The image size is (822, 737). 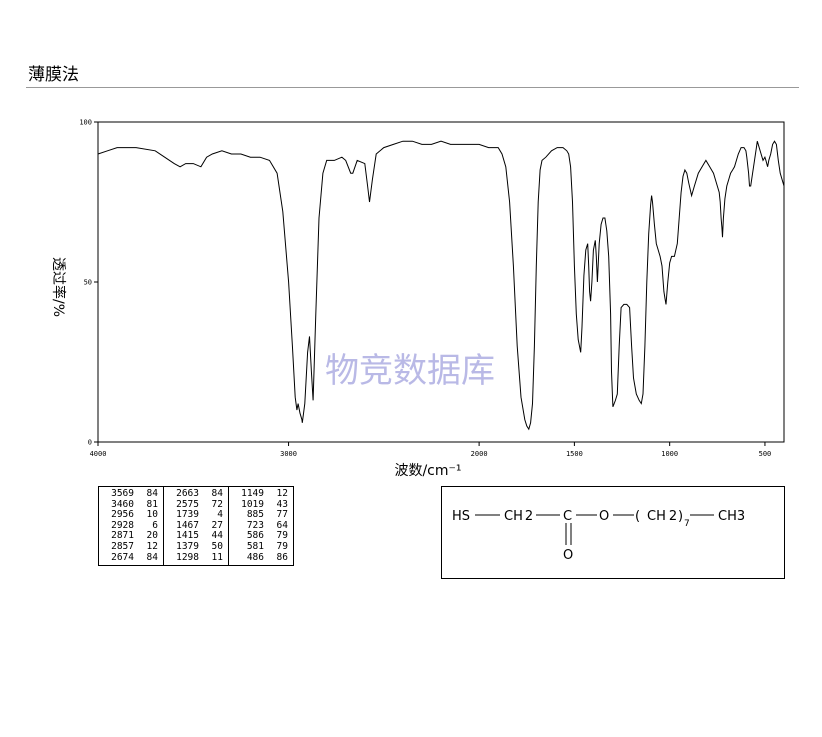 I want to click on peak-row: 2857 12, so click(x=132, y=546).